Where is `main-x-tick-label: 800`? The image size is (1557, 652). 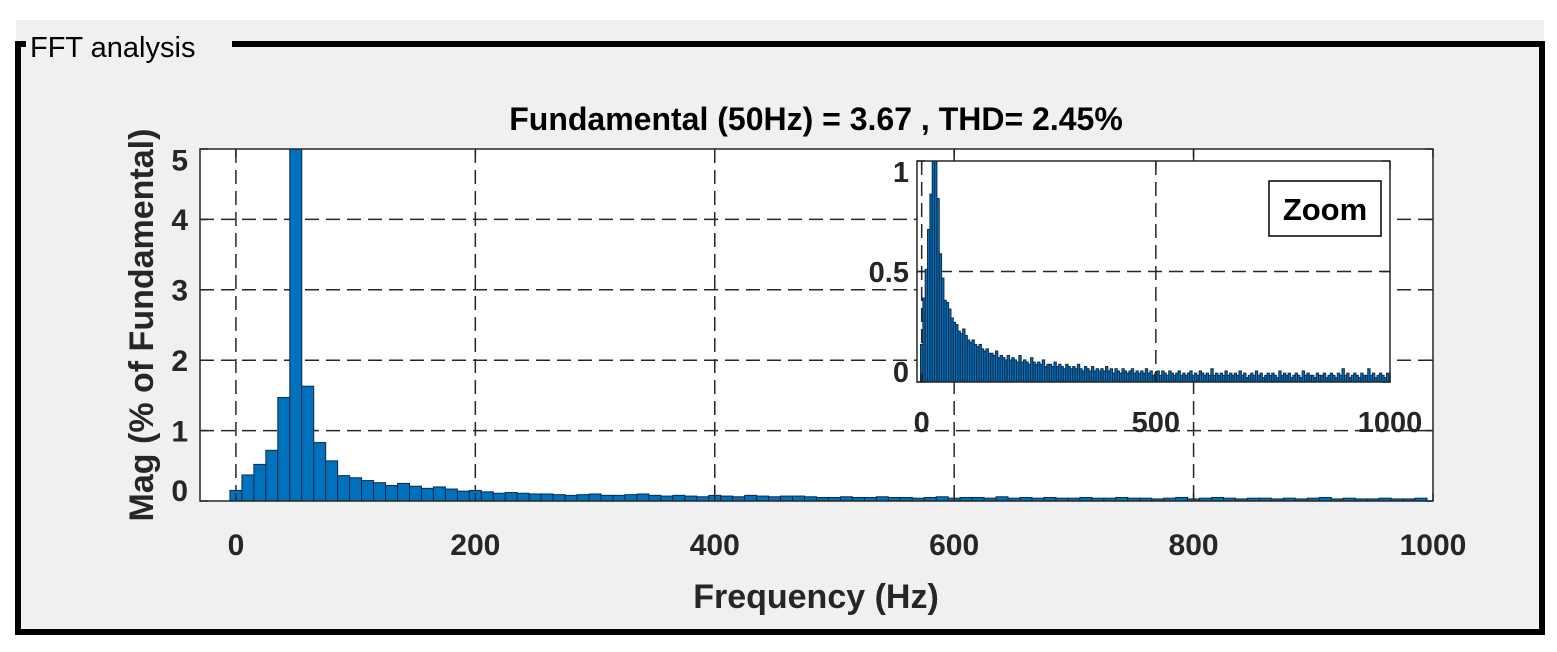
main-x-tick-label: 800 is located at coordinates (1194, 545).